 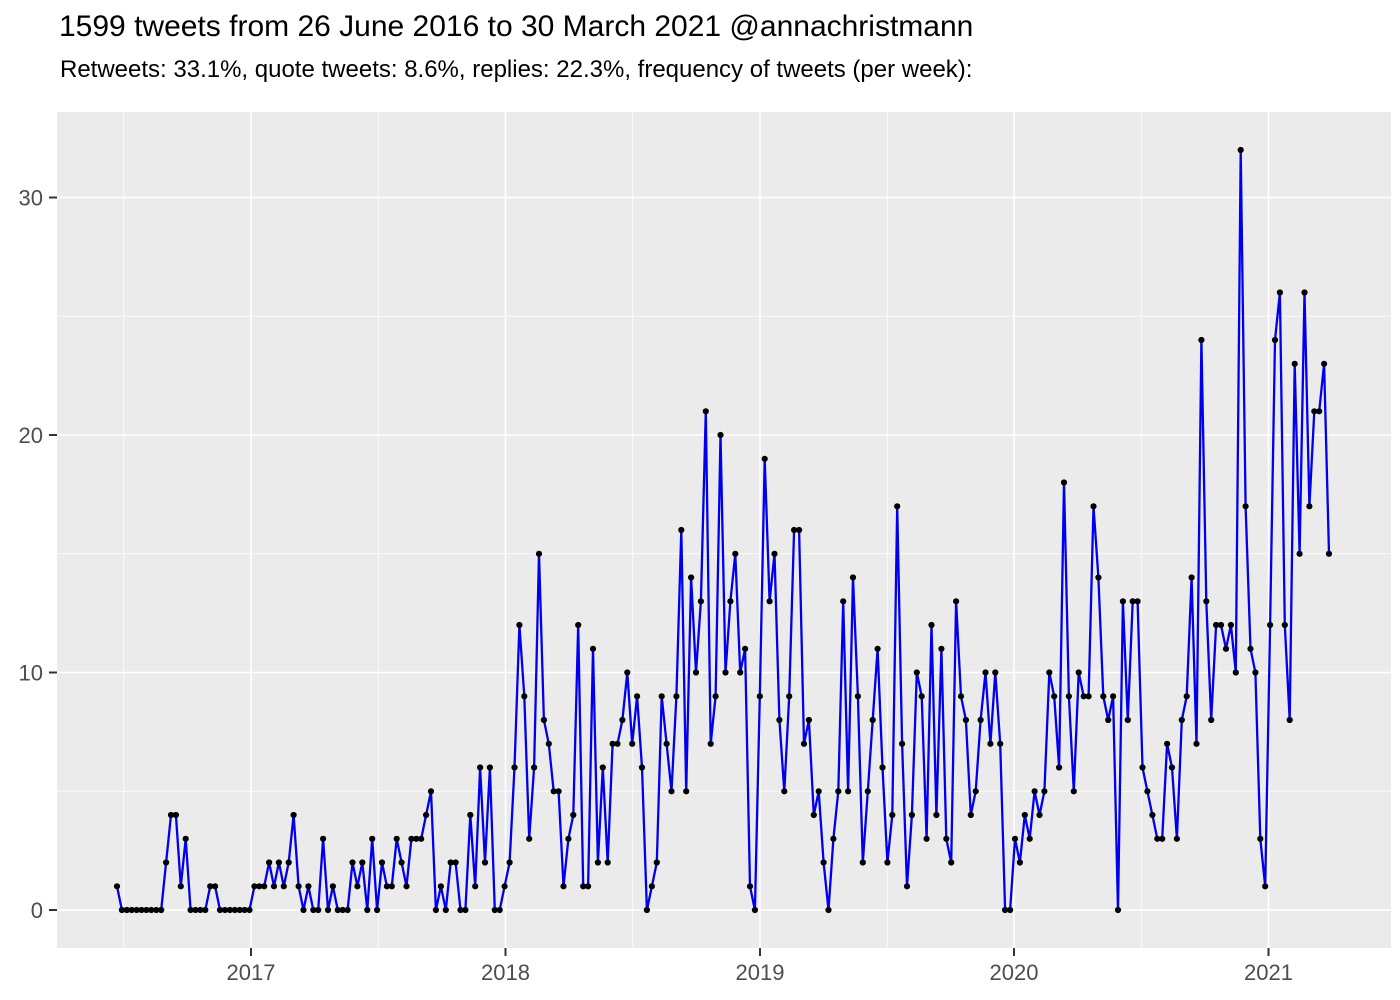 I want to click on y-axis-label: 20, so click(x=31, y=435).